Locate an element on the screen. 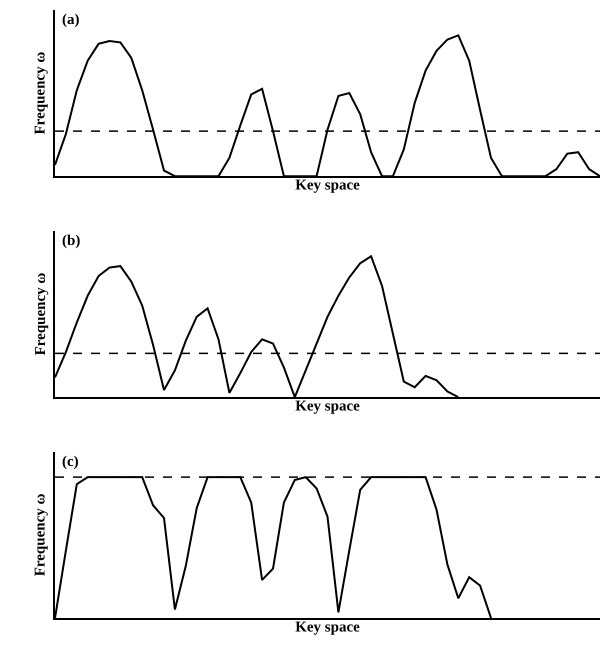  chart-title: (b) is located at coordinates (71, 241).